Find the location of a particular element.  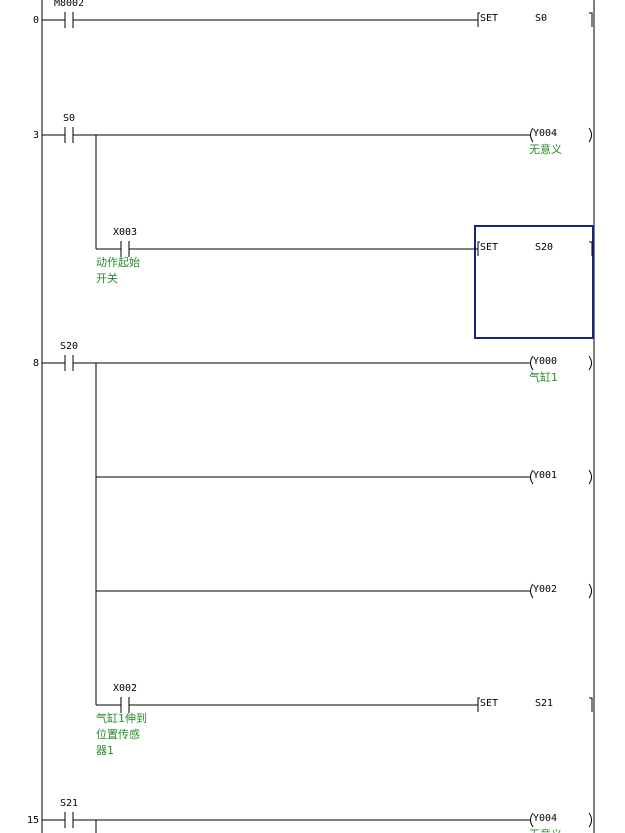

coil-comment: 气缸1 is located at coordinates (543, 377).